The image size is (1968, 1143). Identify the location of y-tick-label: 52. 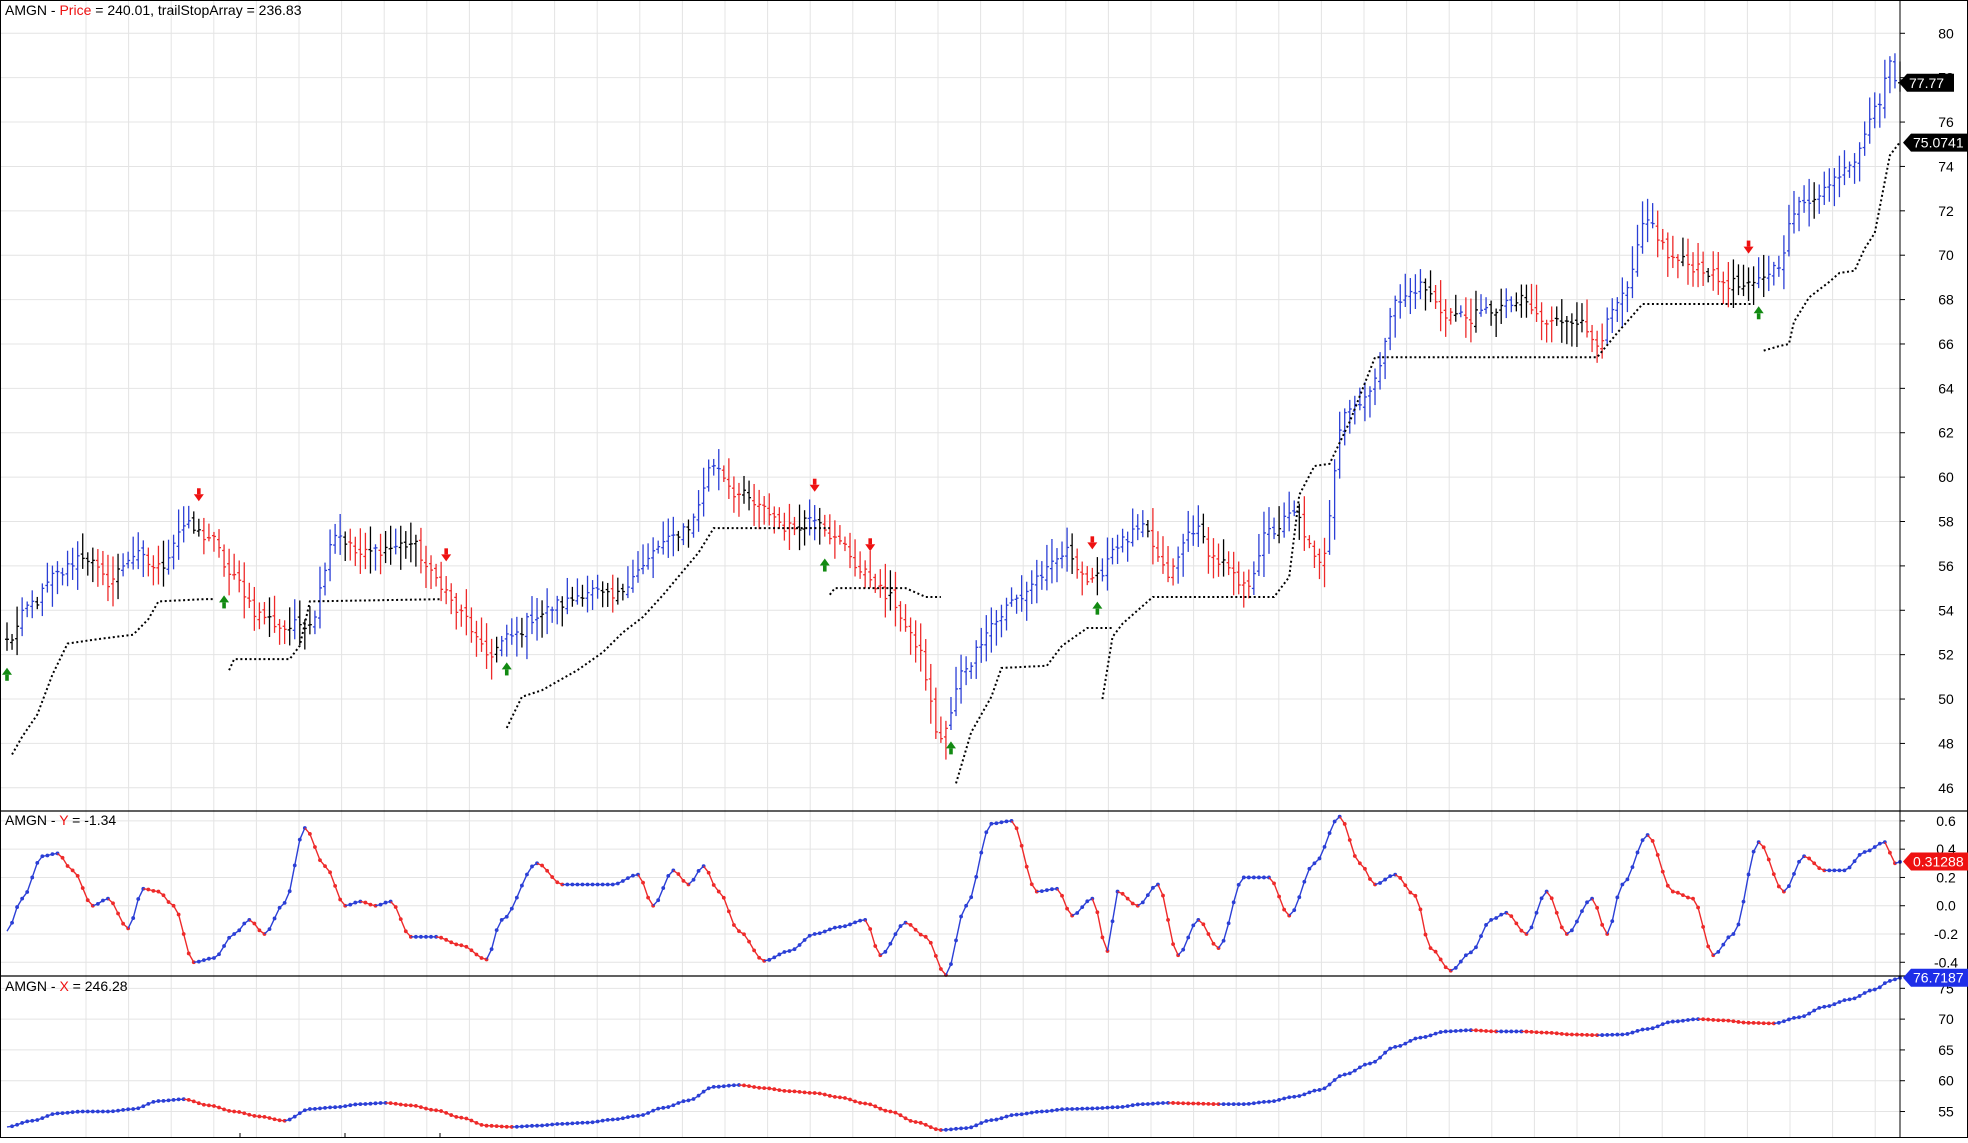
(1946, 655).